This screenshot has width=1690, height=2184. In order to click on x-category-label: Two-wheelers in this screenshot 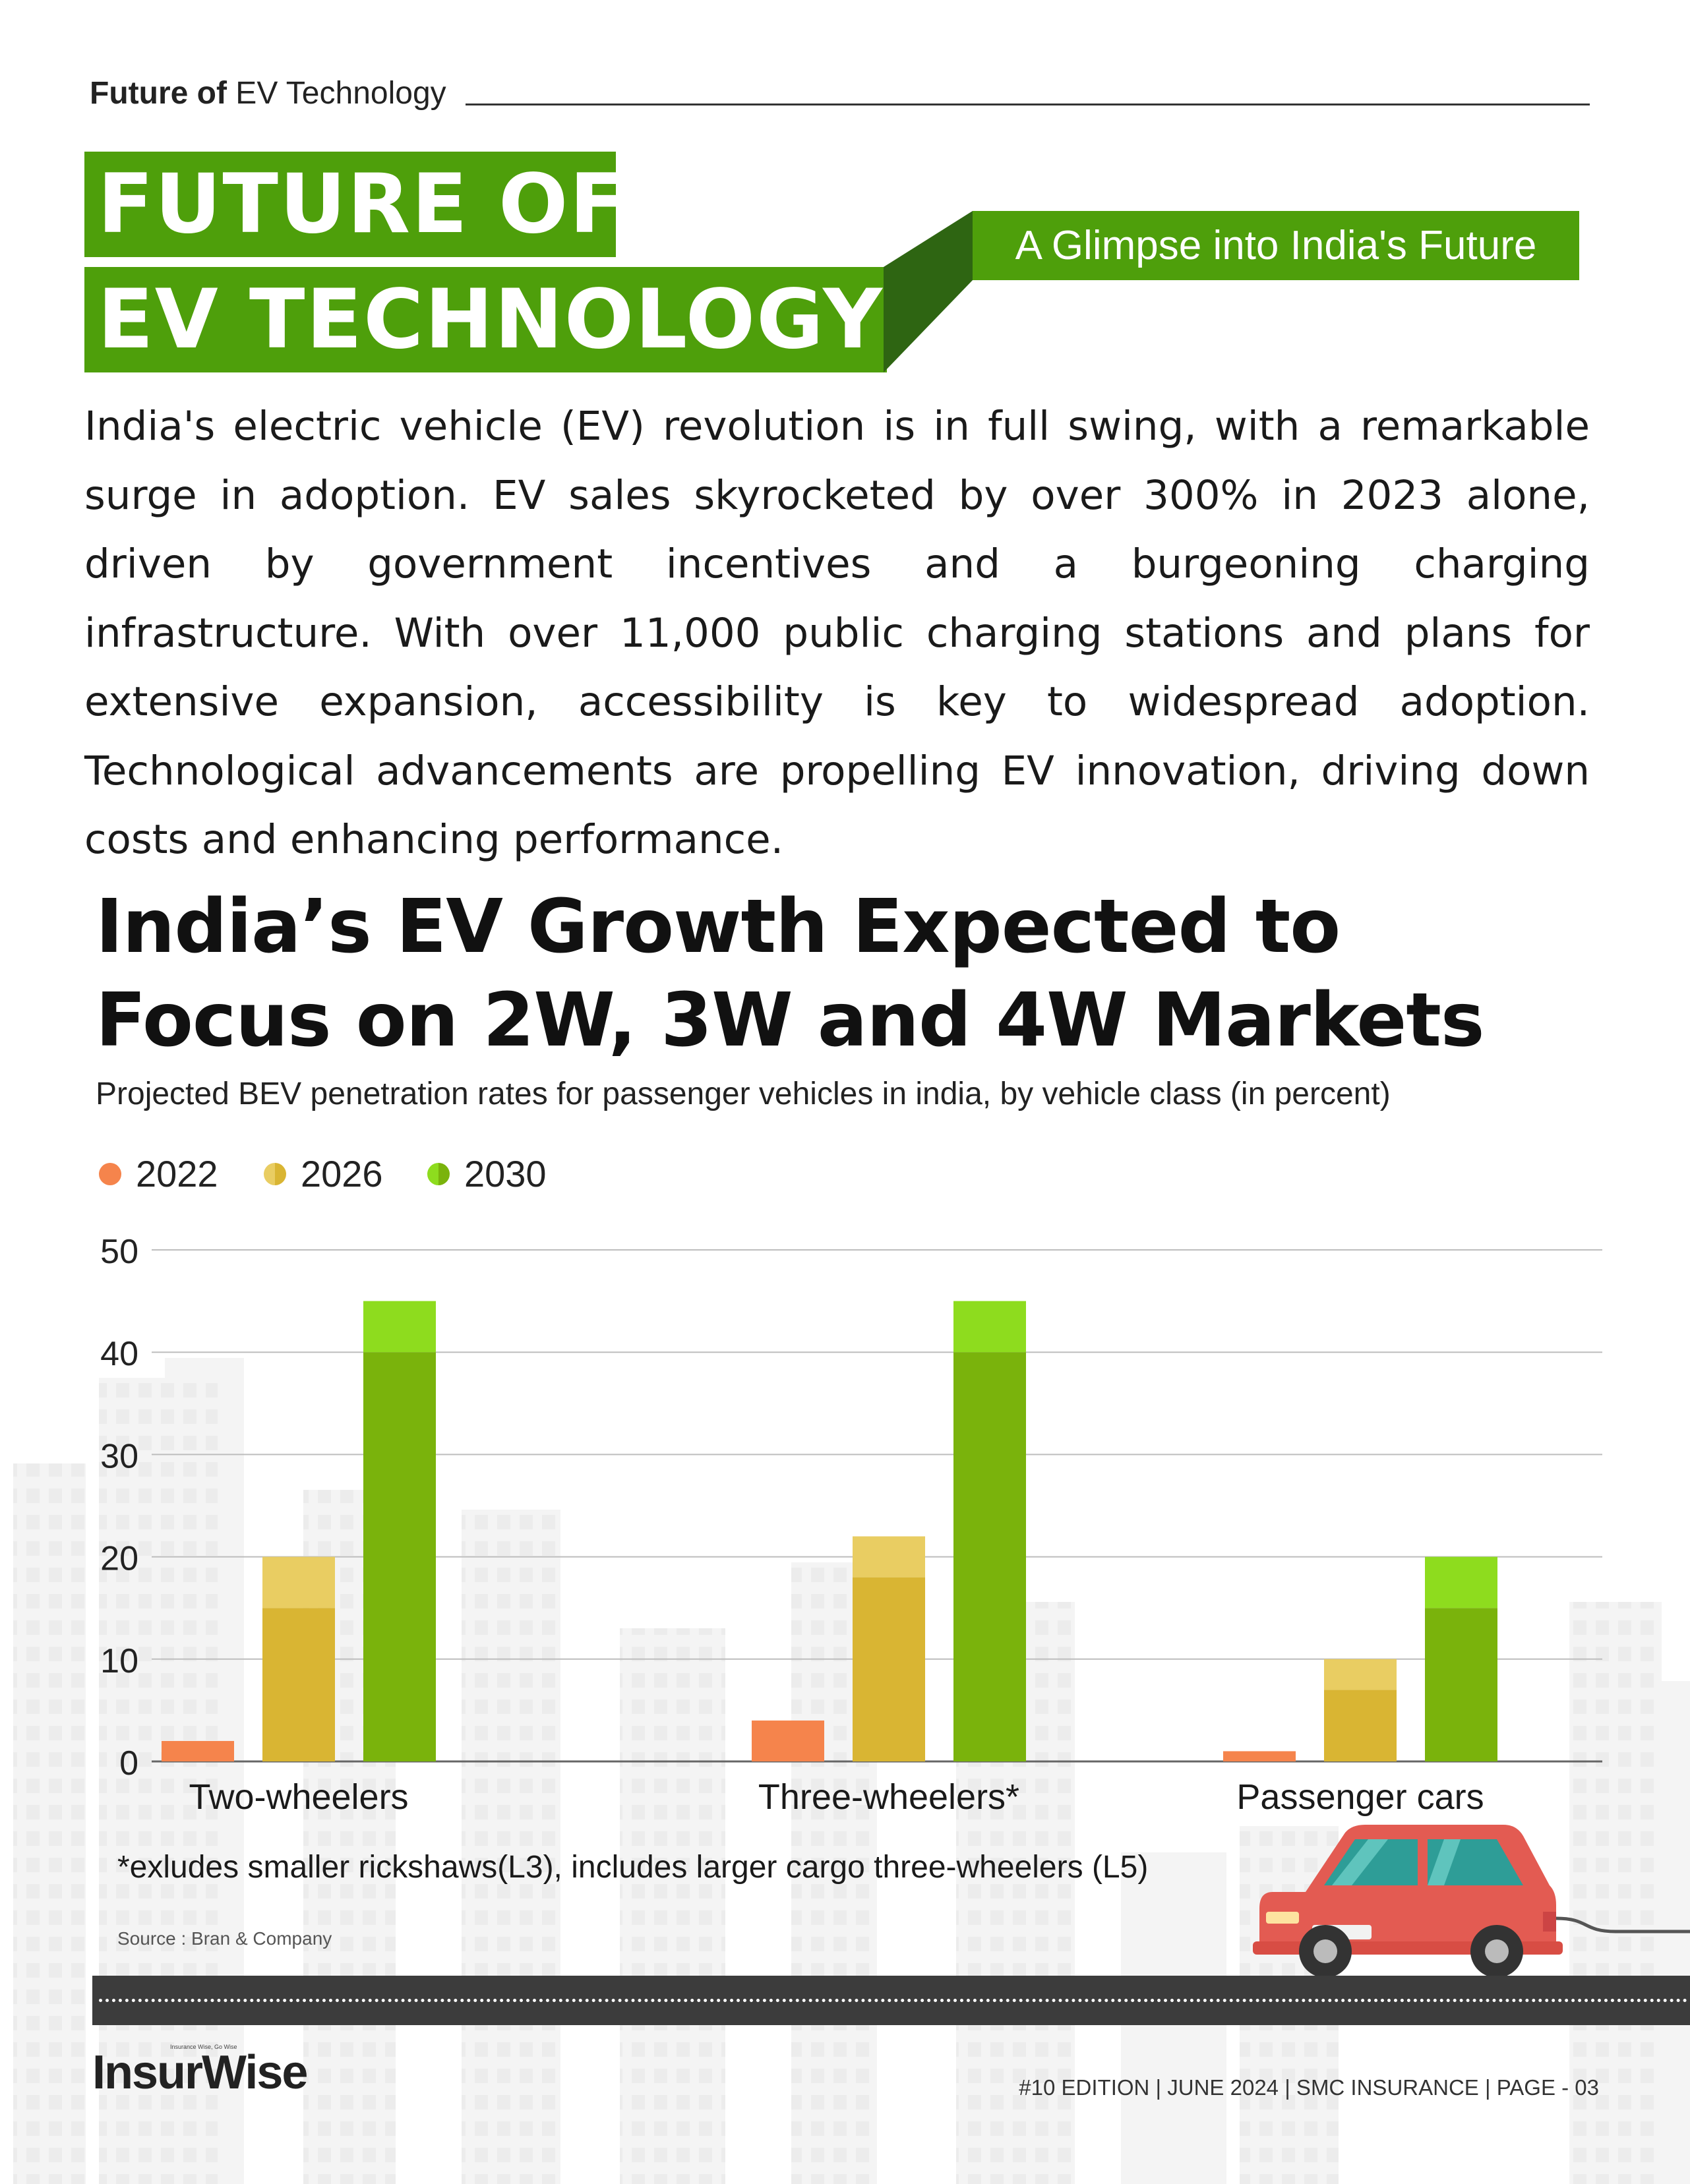, I will do `click(298, 1797)`.